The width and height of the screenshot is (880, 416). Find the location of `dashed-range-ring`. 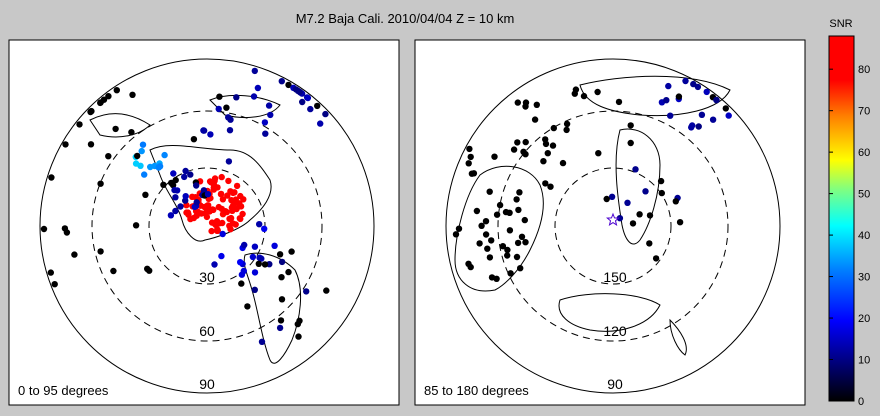

dashed-range-ring is located at coordinates (207, 226).